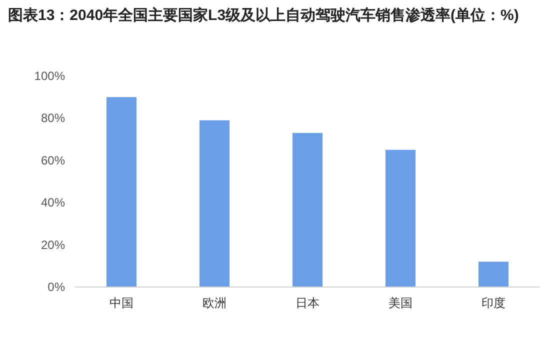 The width and height of the screenshot is (549, 364). Describe the element at coordinates (494, 303) in the screenshot. I see `x-tick-label: 印度` at that location.